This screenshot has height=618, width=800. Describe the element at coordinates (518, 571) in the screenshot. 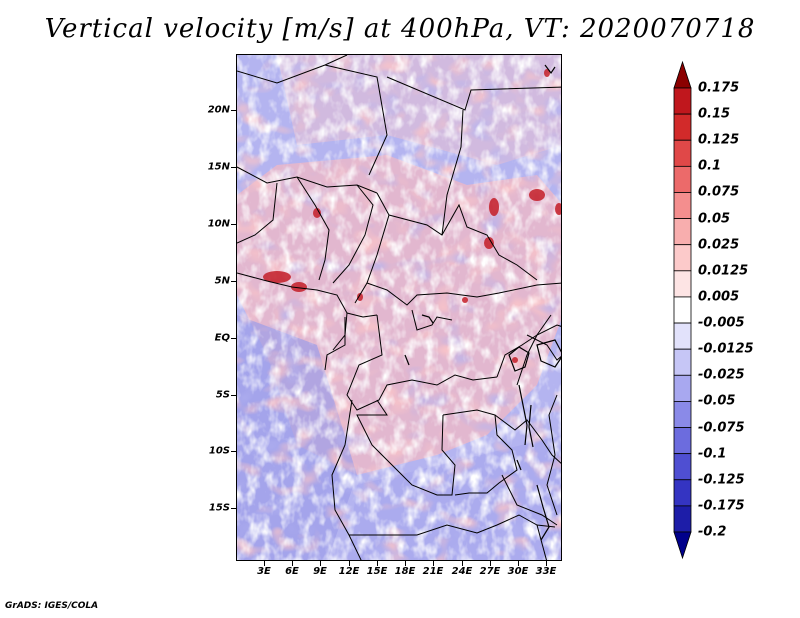

I see `lon-label: 30E` at that location.